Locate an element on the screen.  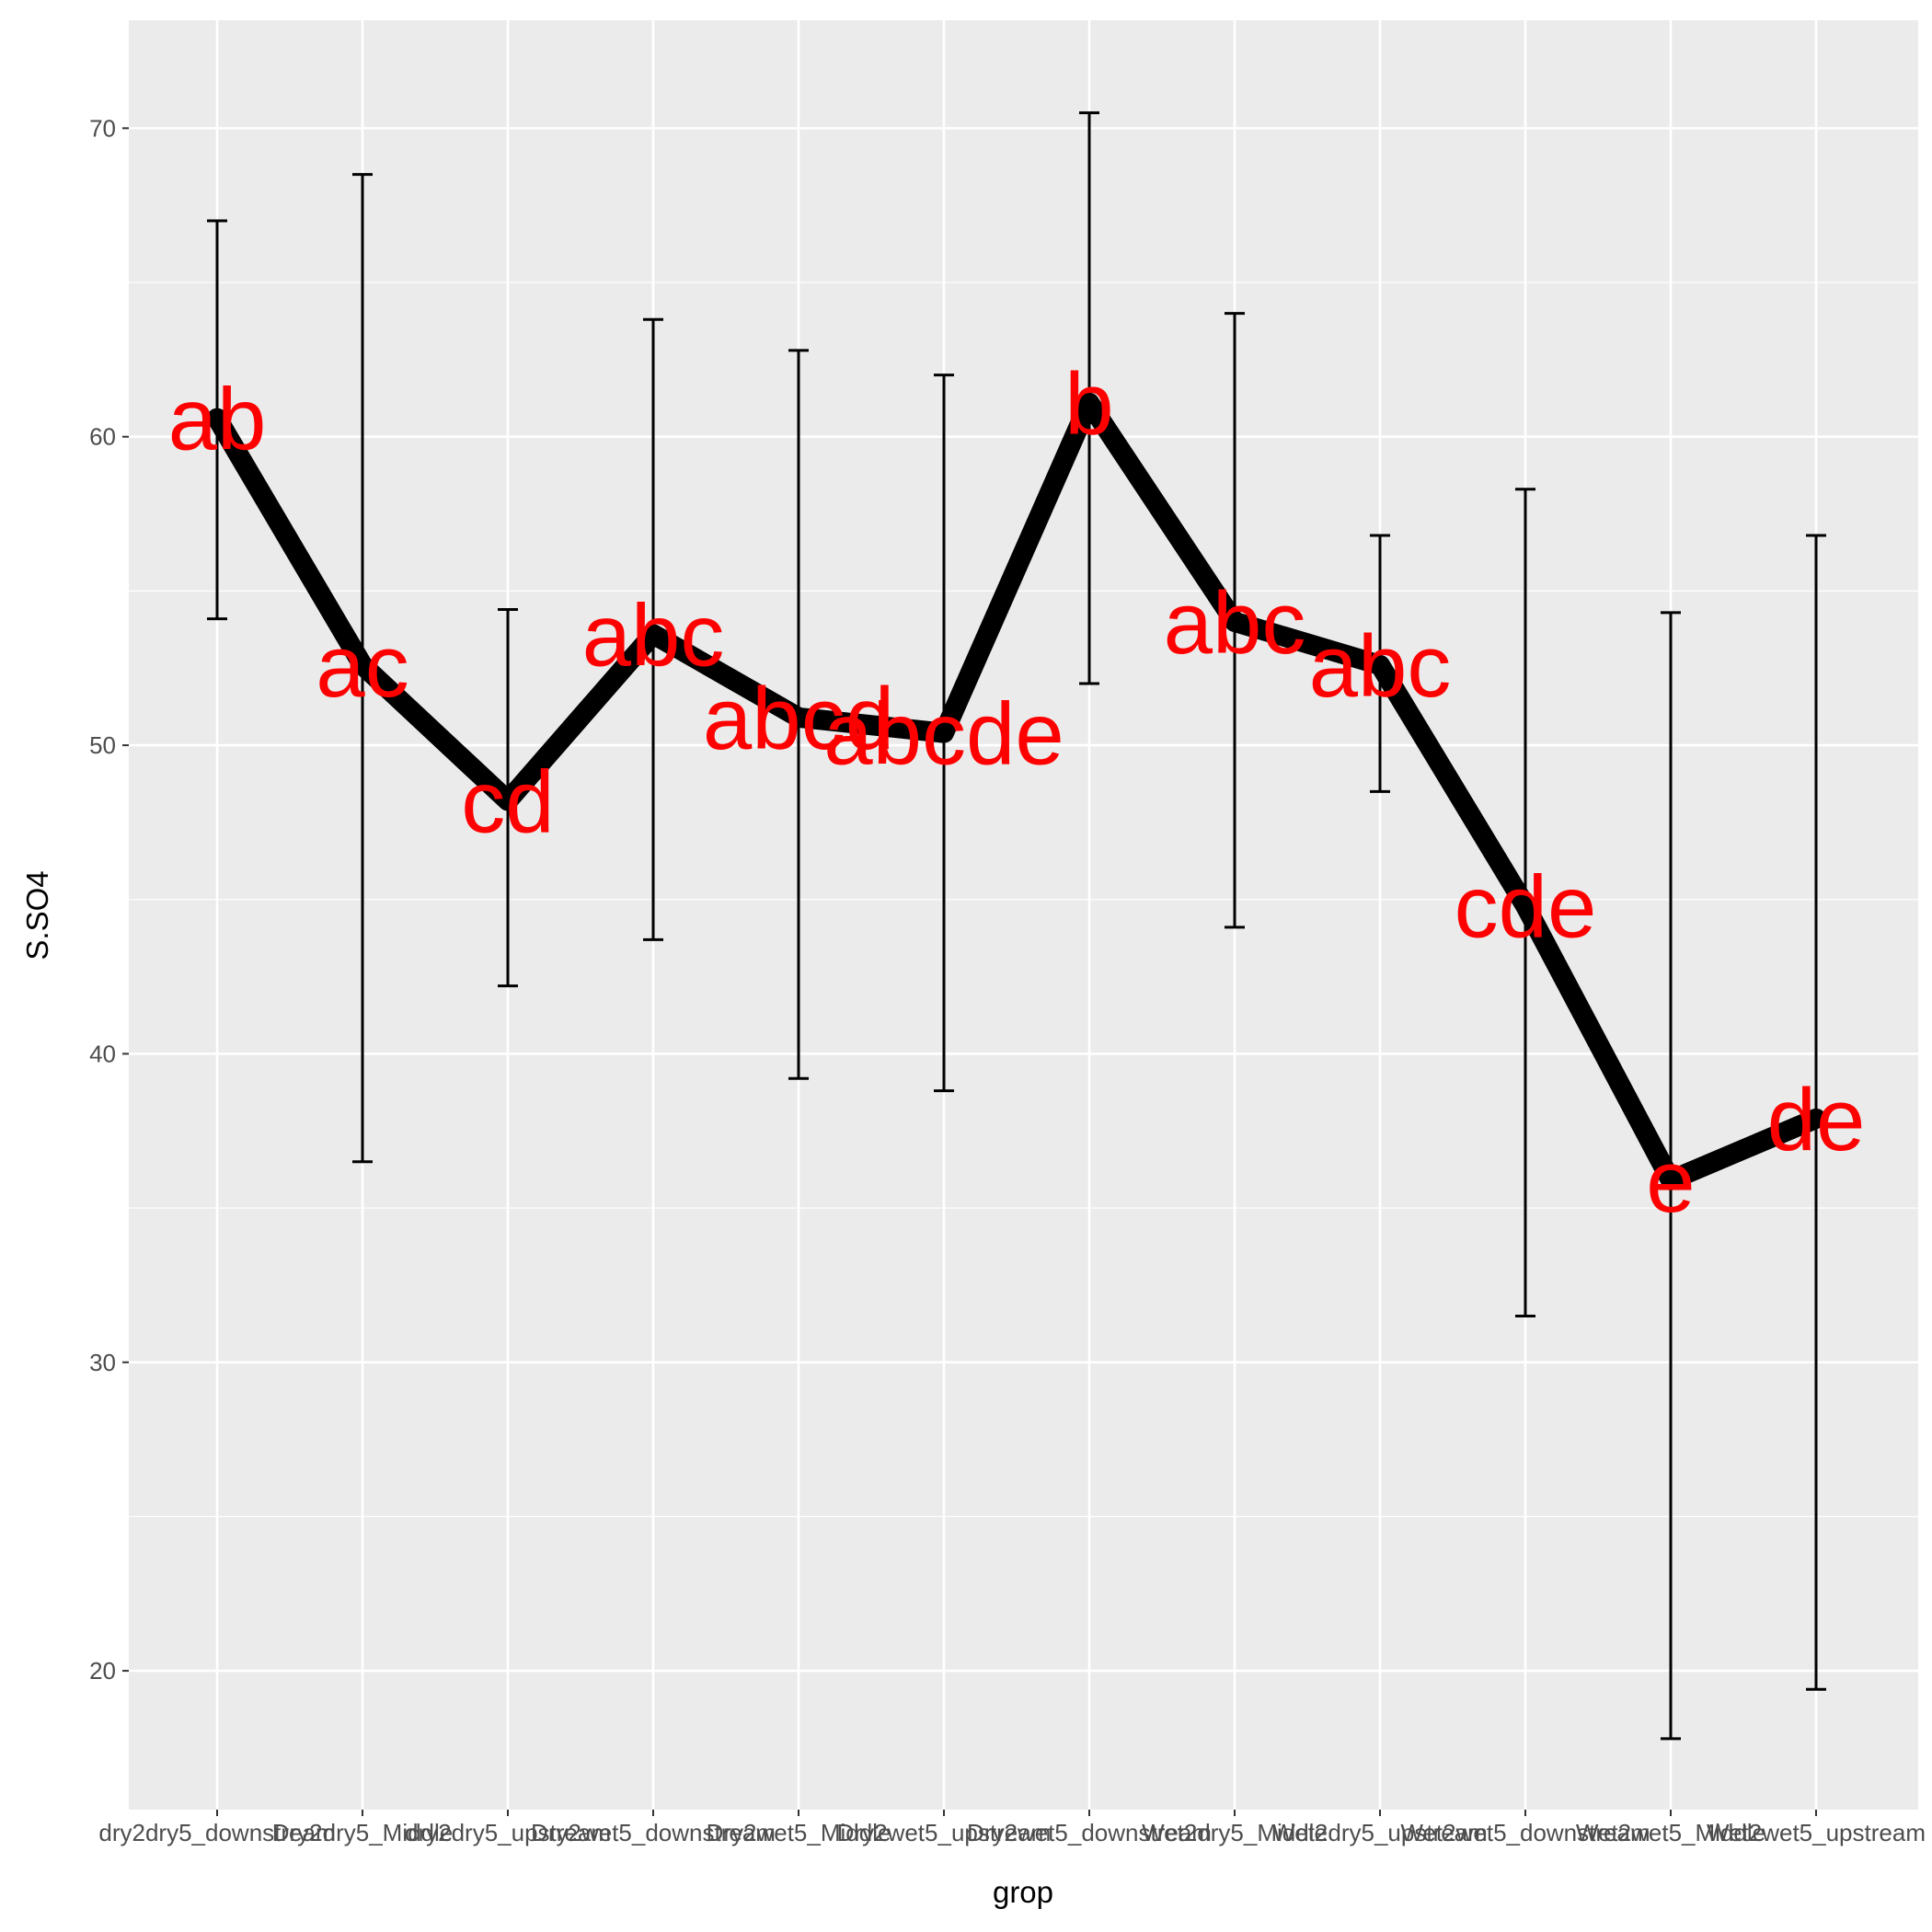
x-tick-label: Wet2wet5_upstream is located at coordinates (1816, 1832).